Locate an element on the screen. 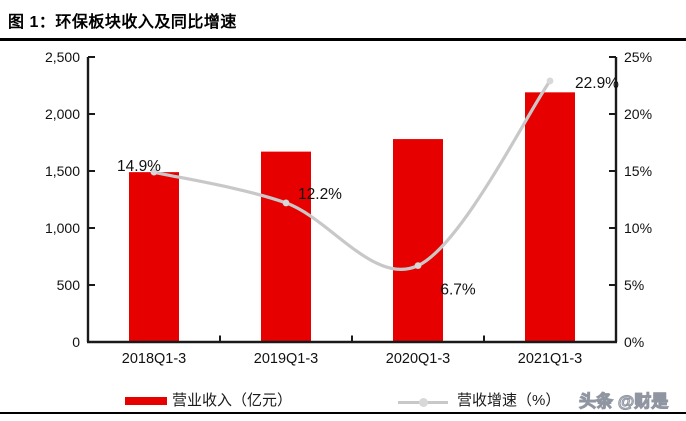 Image resolution: width=686 pixels, height=421 pixels. legend-bar-swatch is located at coordinates (146, 401).